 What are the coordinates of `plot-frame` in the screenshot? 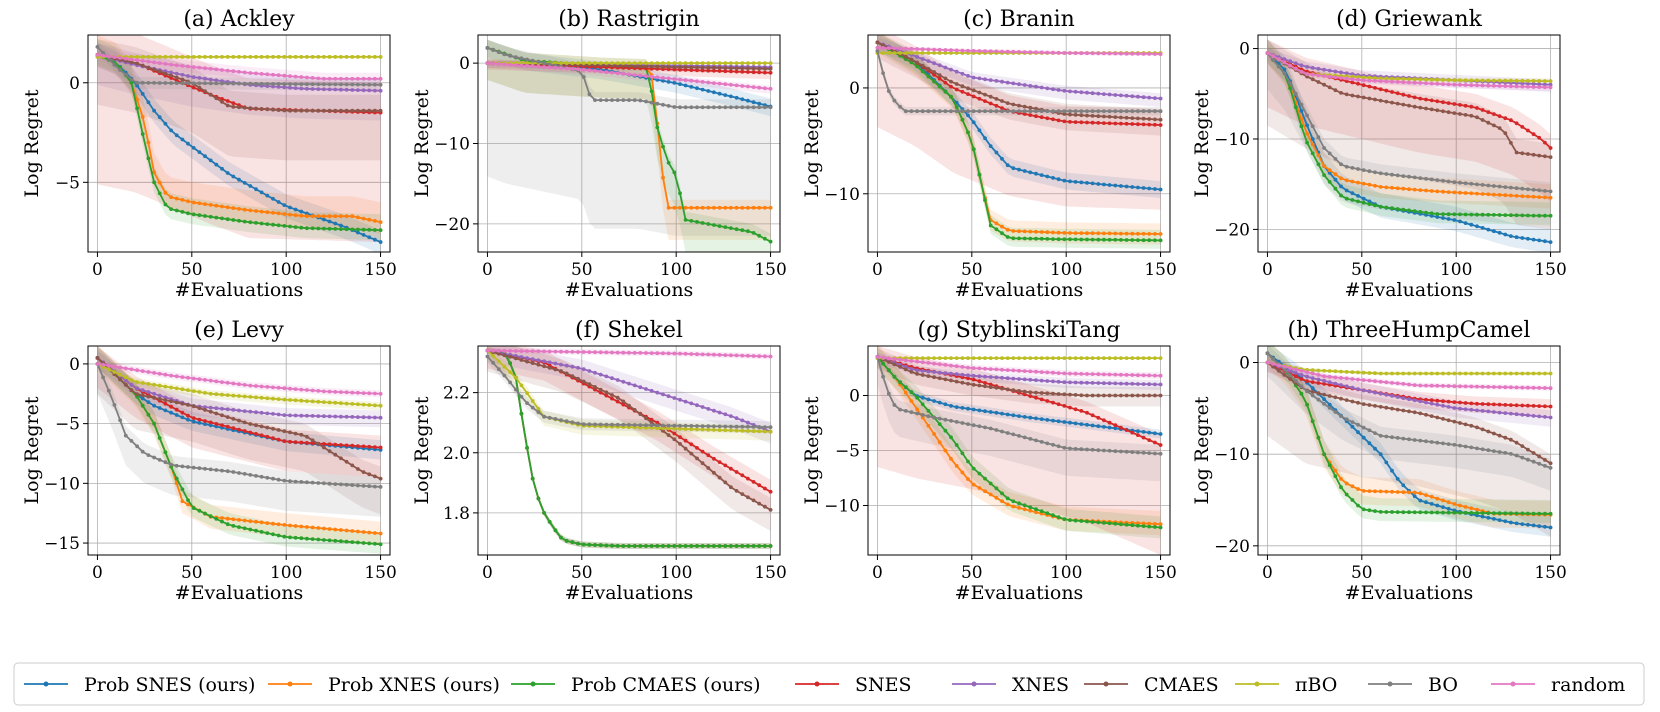 It's located at (239, 450).